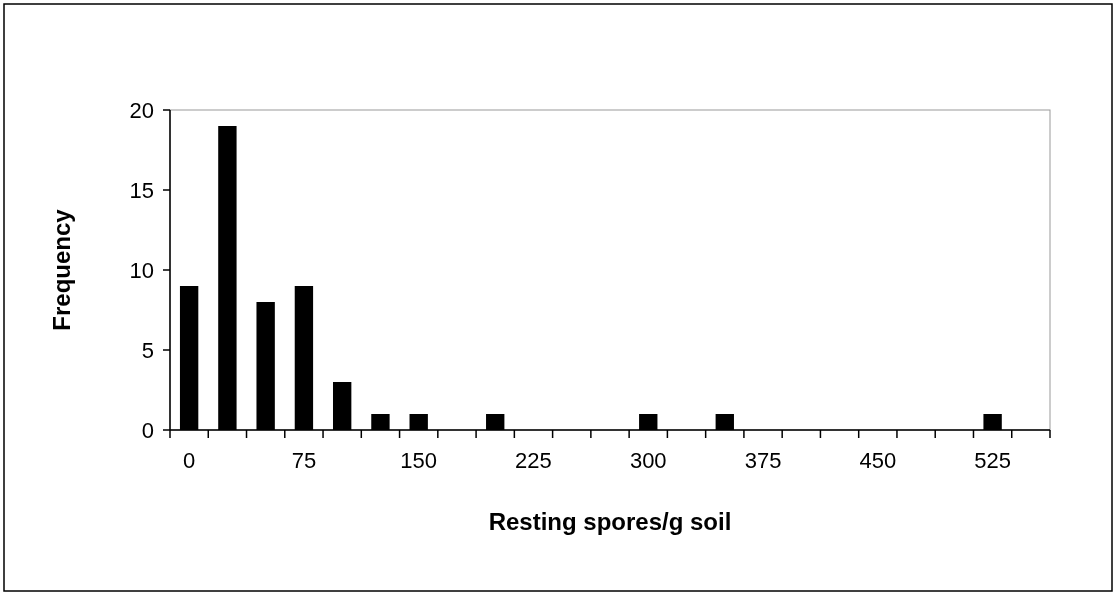 The height and width of the screenshot is (596, 1117). I want to click on x-tick-label: 150, so click(419, 460).